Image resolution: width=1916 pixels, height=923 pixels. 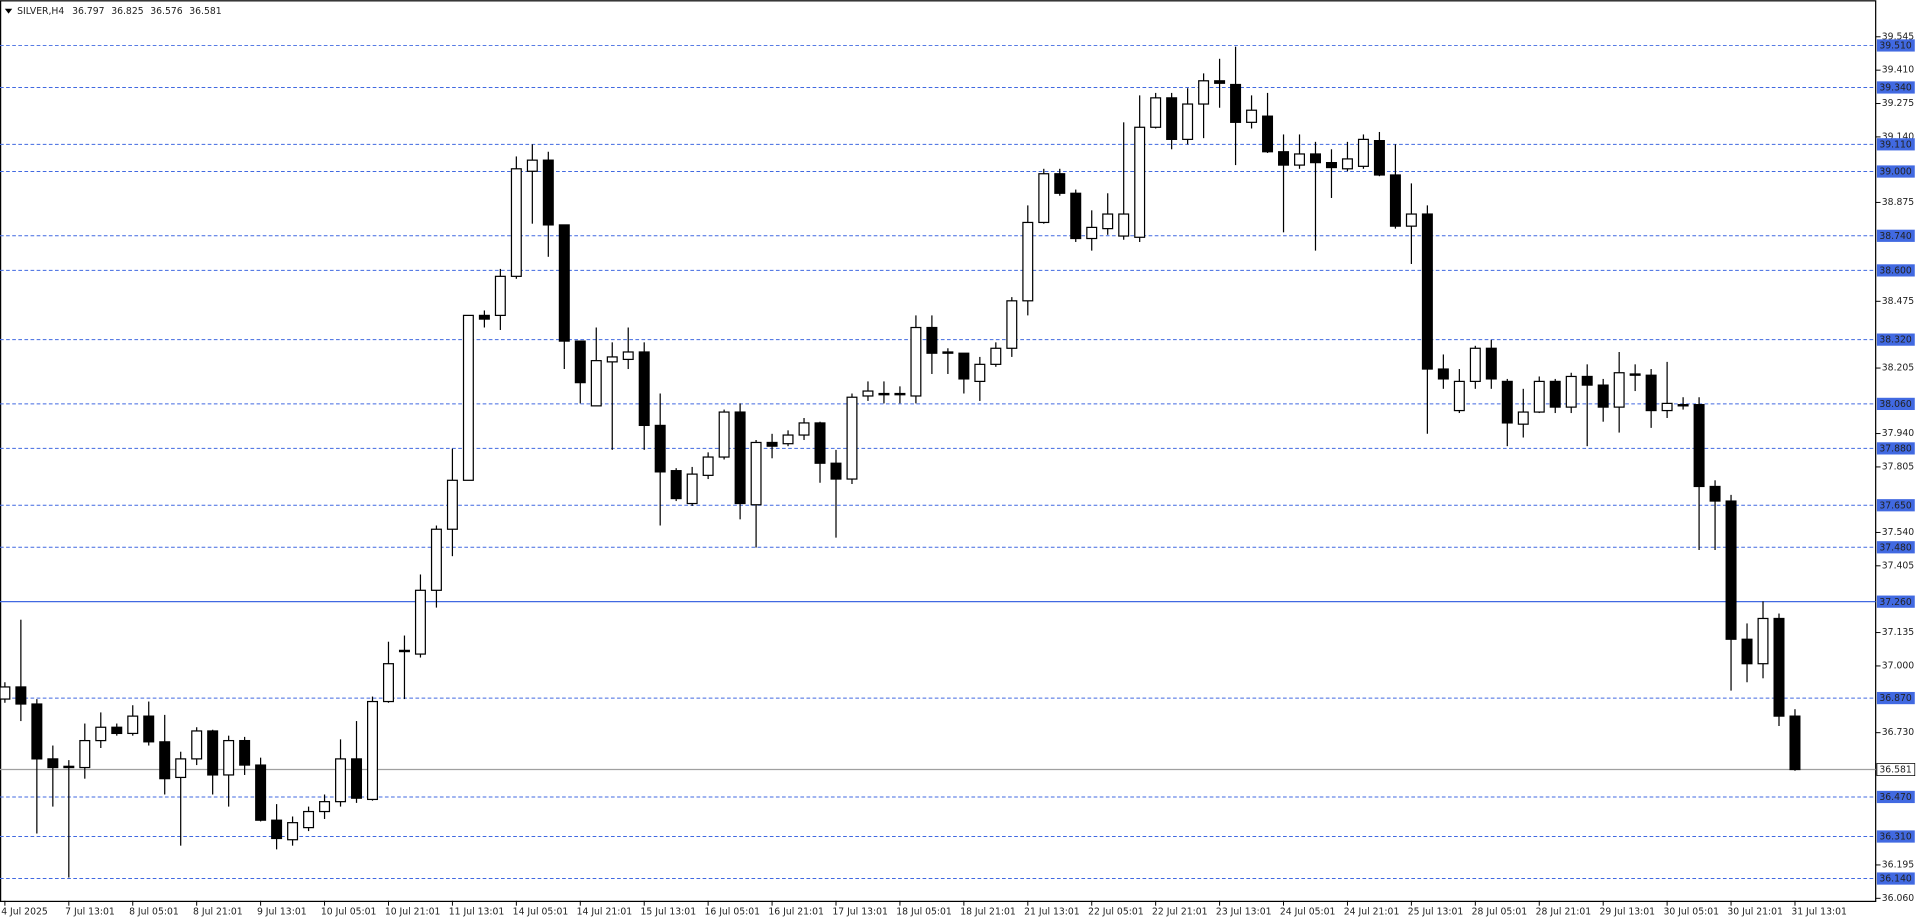 What do you see at coordinates (1116, 911) in the screenshot?
I see `x-tick-label: 22 Jul 05:01` at bounding box center [1116, 911].